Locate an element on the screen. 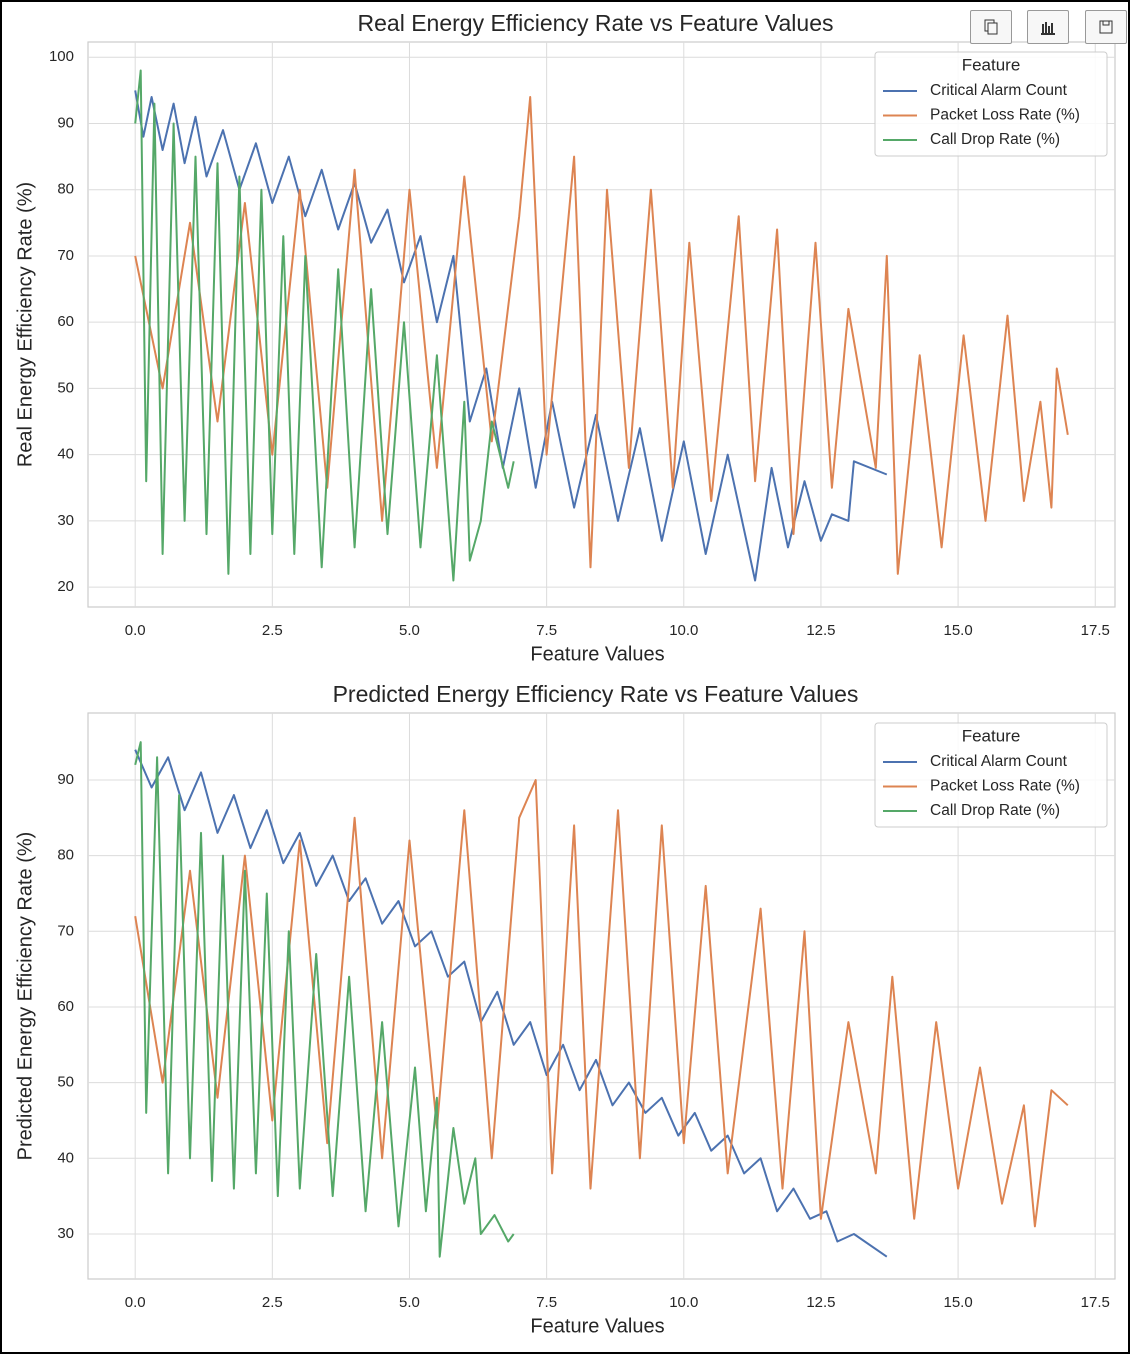 The height and width of the screenshot is (1354, 1130). y-tick-label: 100 is located at coordinates (61, 56).